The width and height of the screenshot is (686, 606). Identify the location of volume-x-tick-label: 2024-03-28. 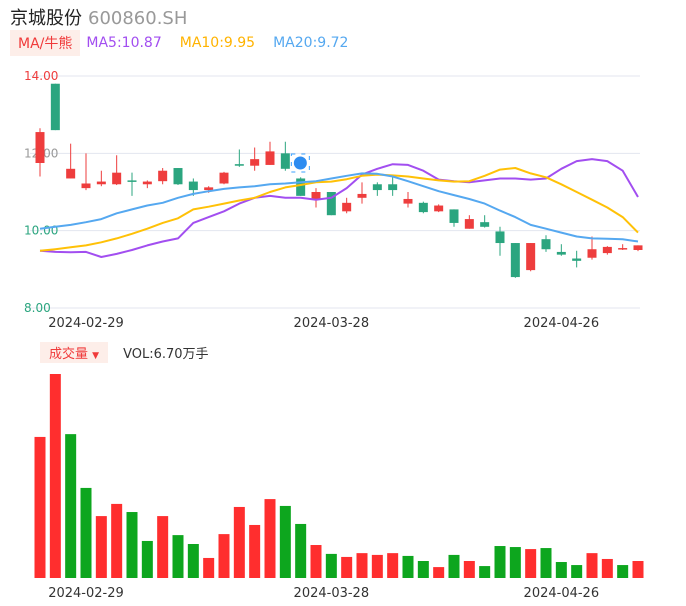
(332, 593).